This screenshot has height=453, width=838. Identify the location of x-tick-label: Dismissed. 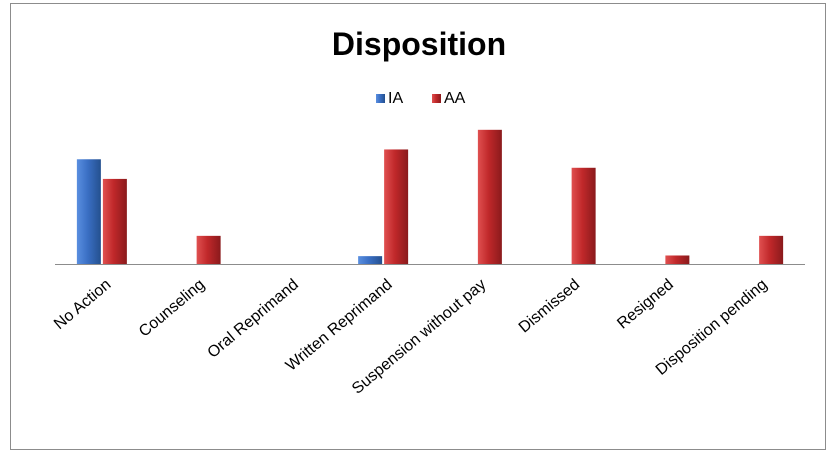
(549, 306).